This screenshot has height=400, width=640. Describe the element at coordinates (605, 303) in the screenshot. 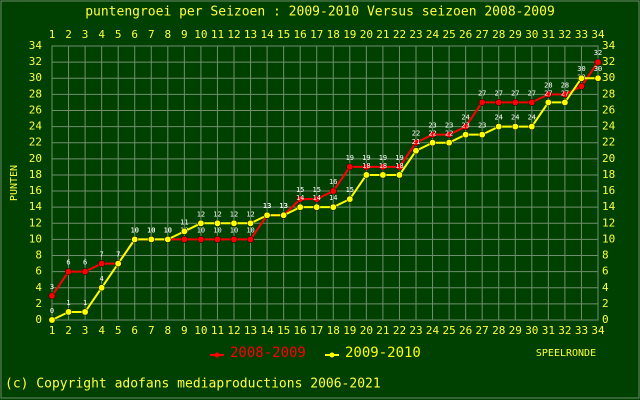

I see `y2-tick-label: 2` at that location.